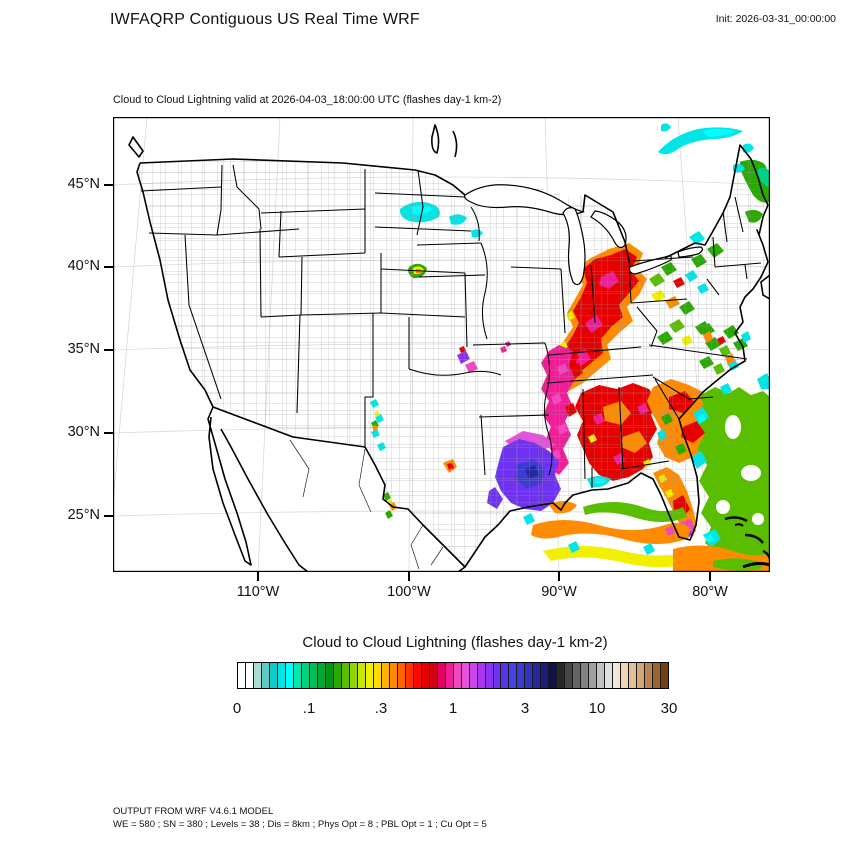  I want to click on lat-label-45n: 45°N, so click(83, 184).